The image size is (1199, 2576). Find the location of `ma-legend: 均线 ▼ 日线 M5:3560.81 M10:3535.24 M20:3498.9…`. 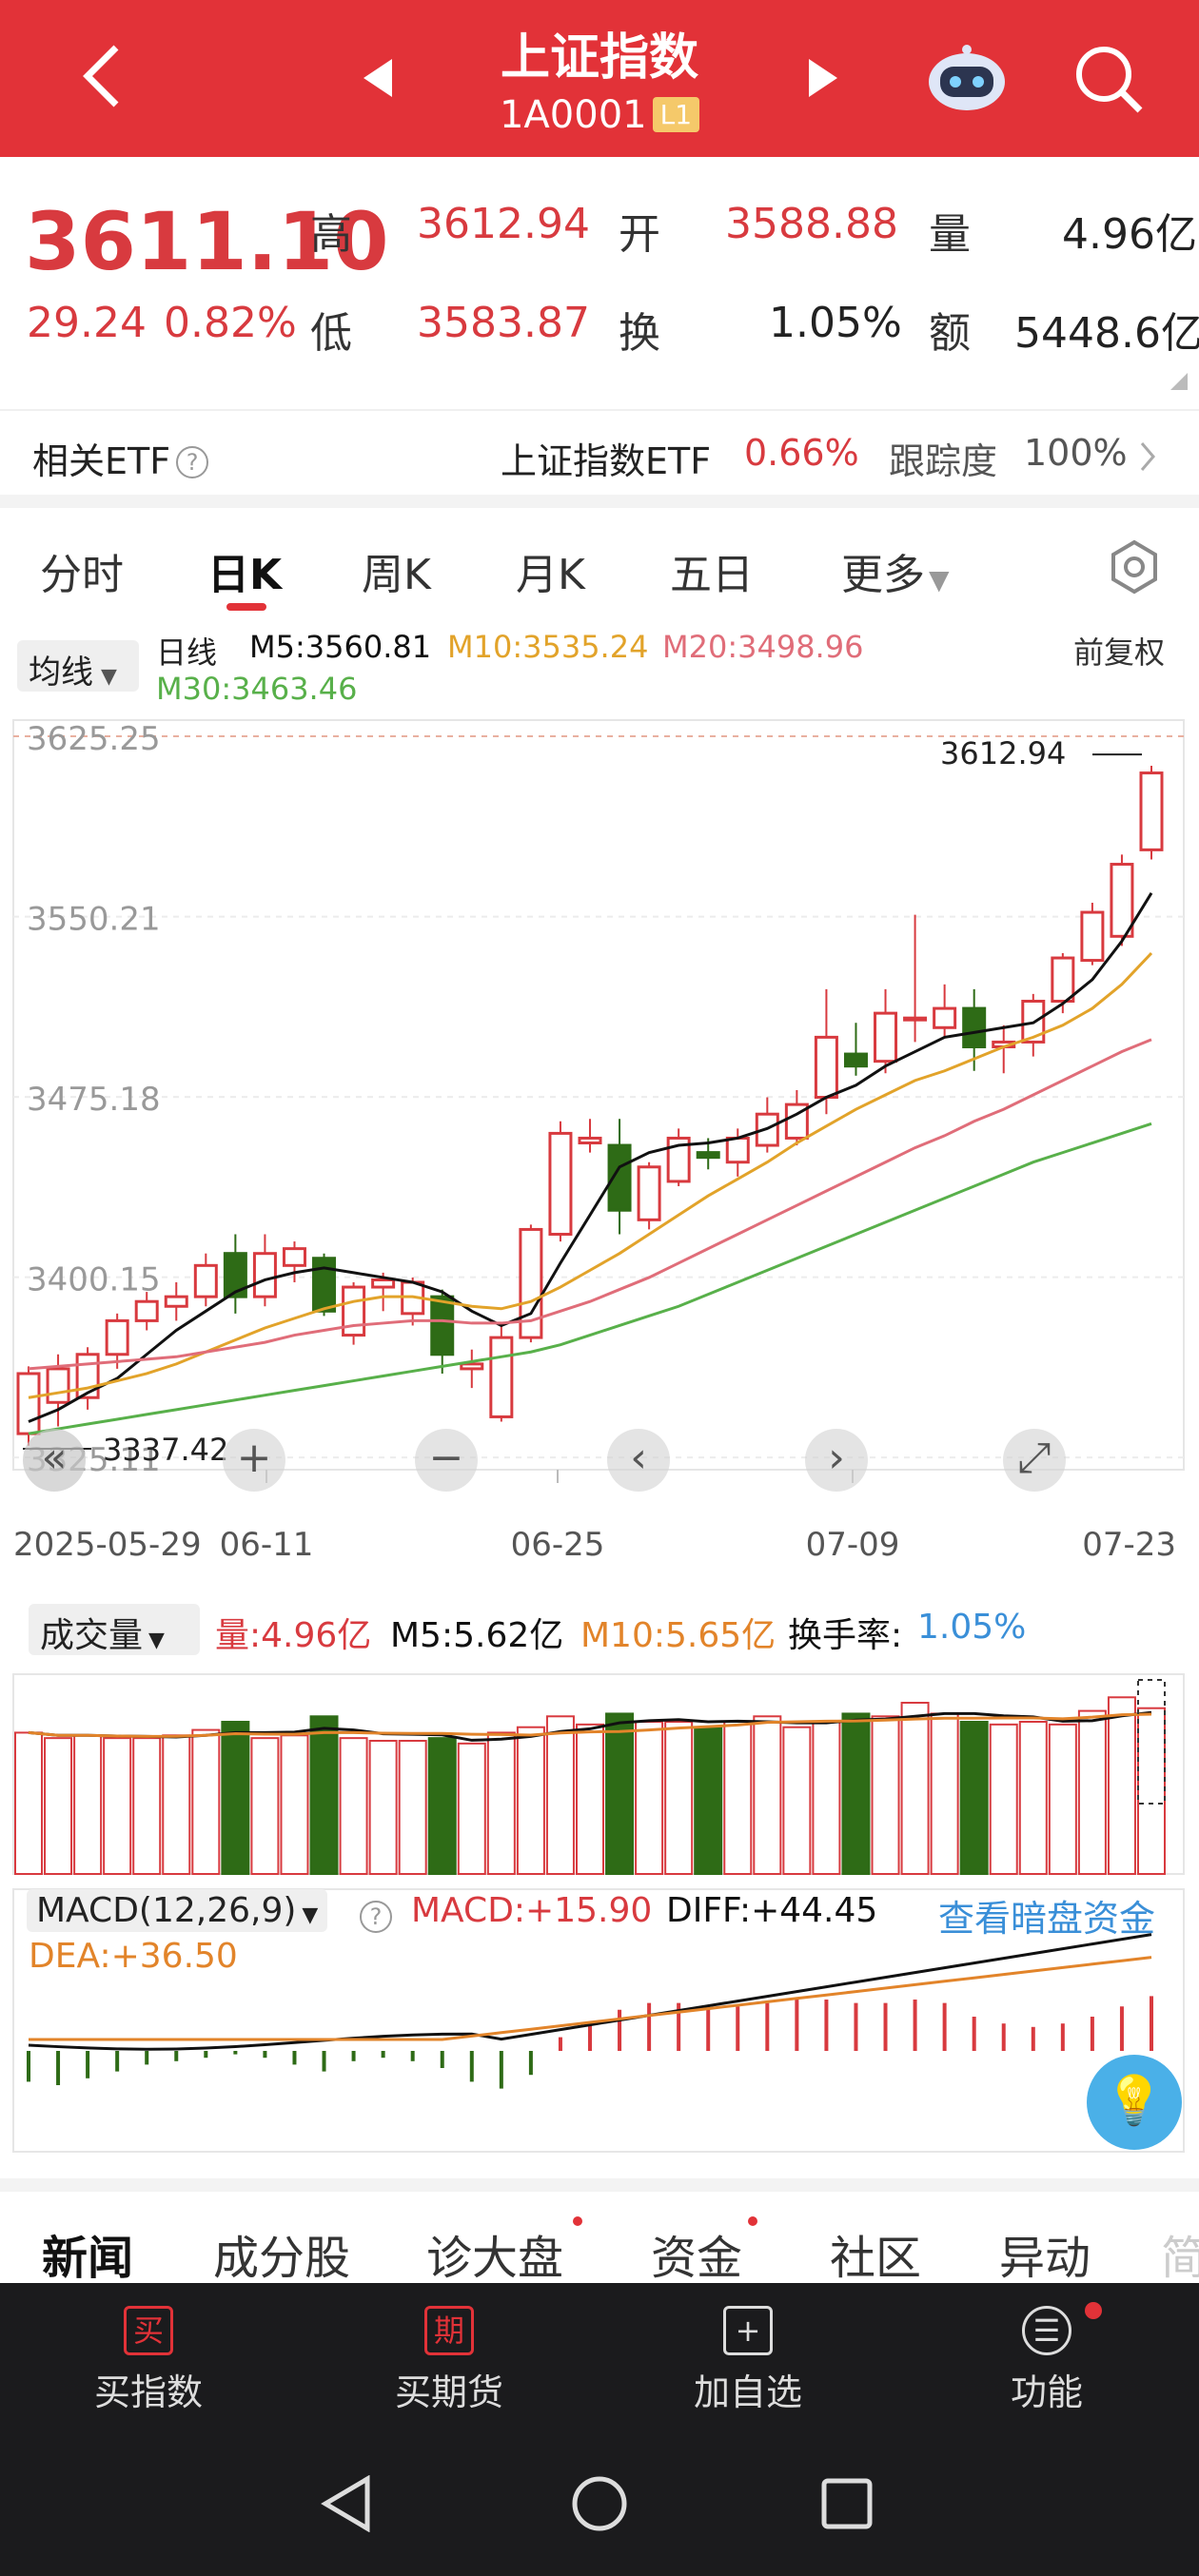

ma-legend: 均线 ▼ 日线 M5:3560.81 M10:3535.24 M20:3498.9… is located at coordinates (599, 666).